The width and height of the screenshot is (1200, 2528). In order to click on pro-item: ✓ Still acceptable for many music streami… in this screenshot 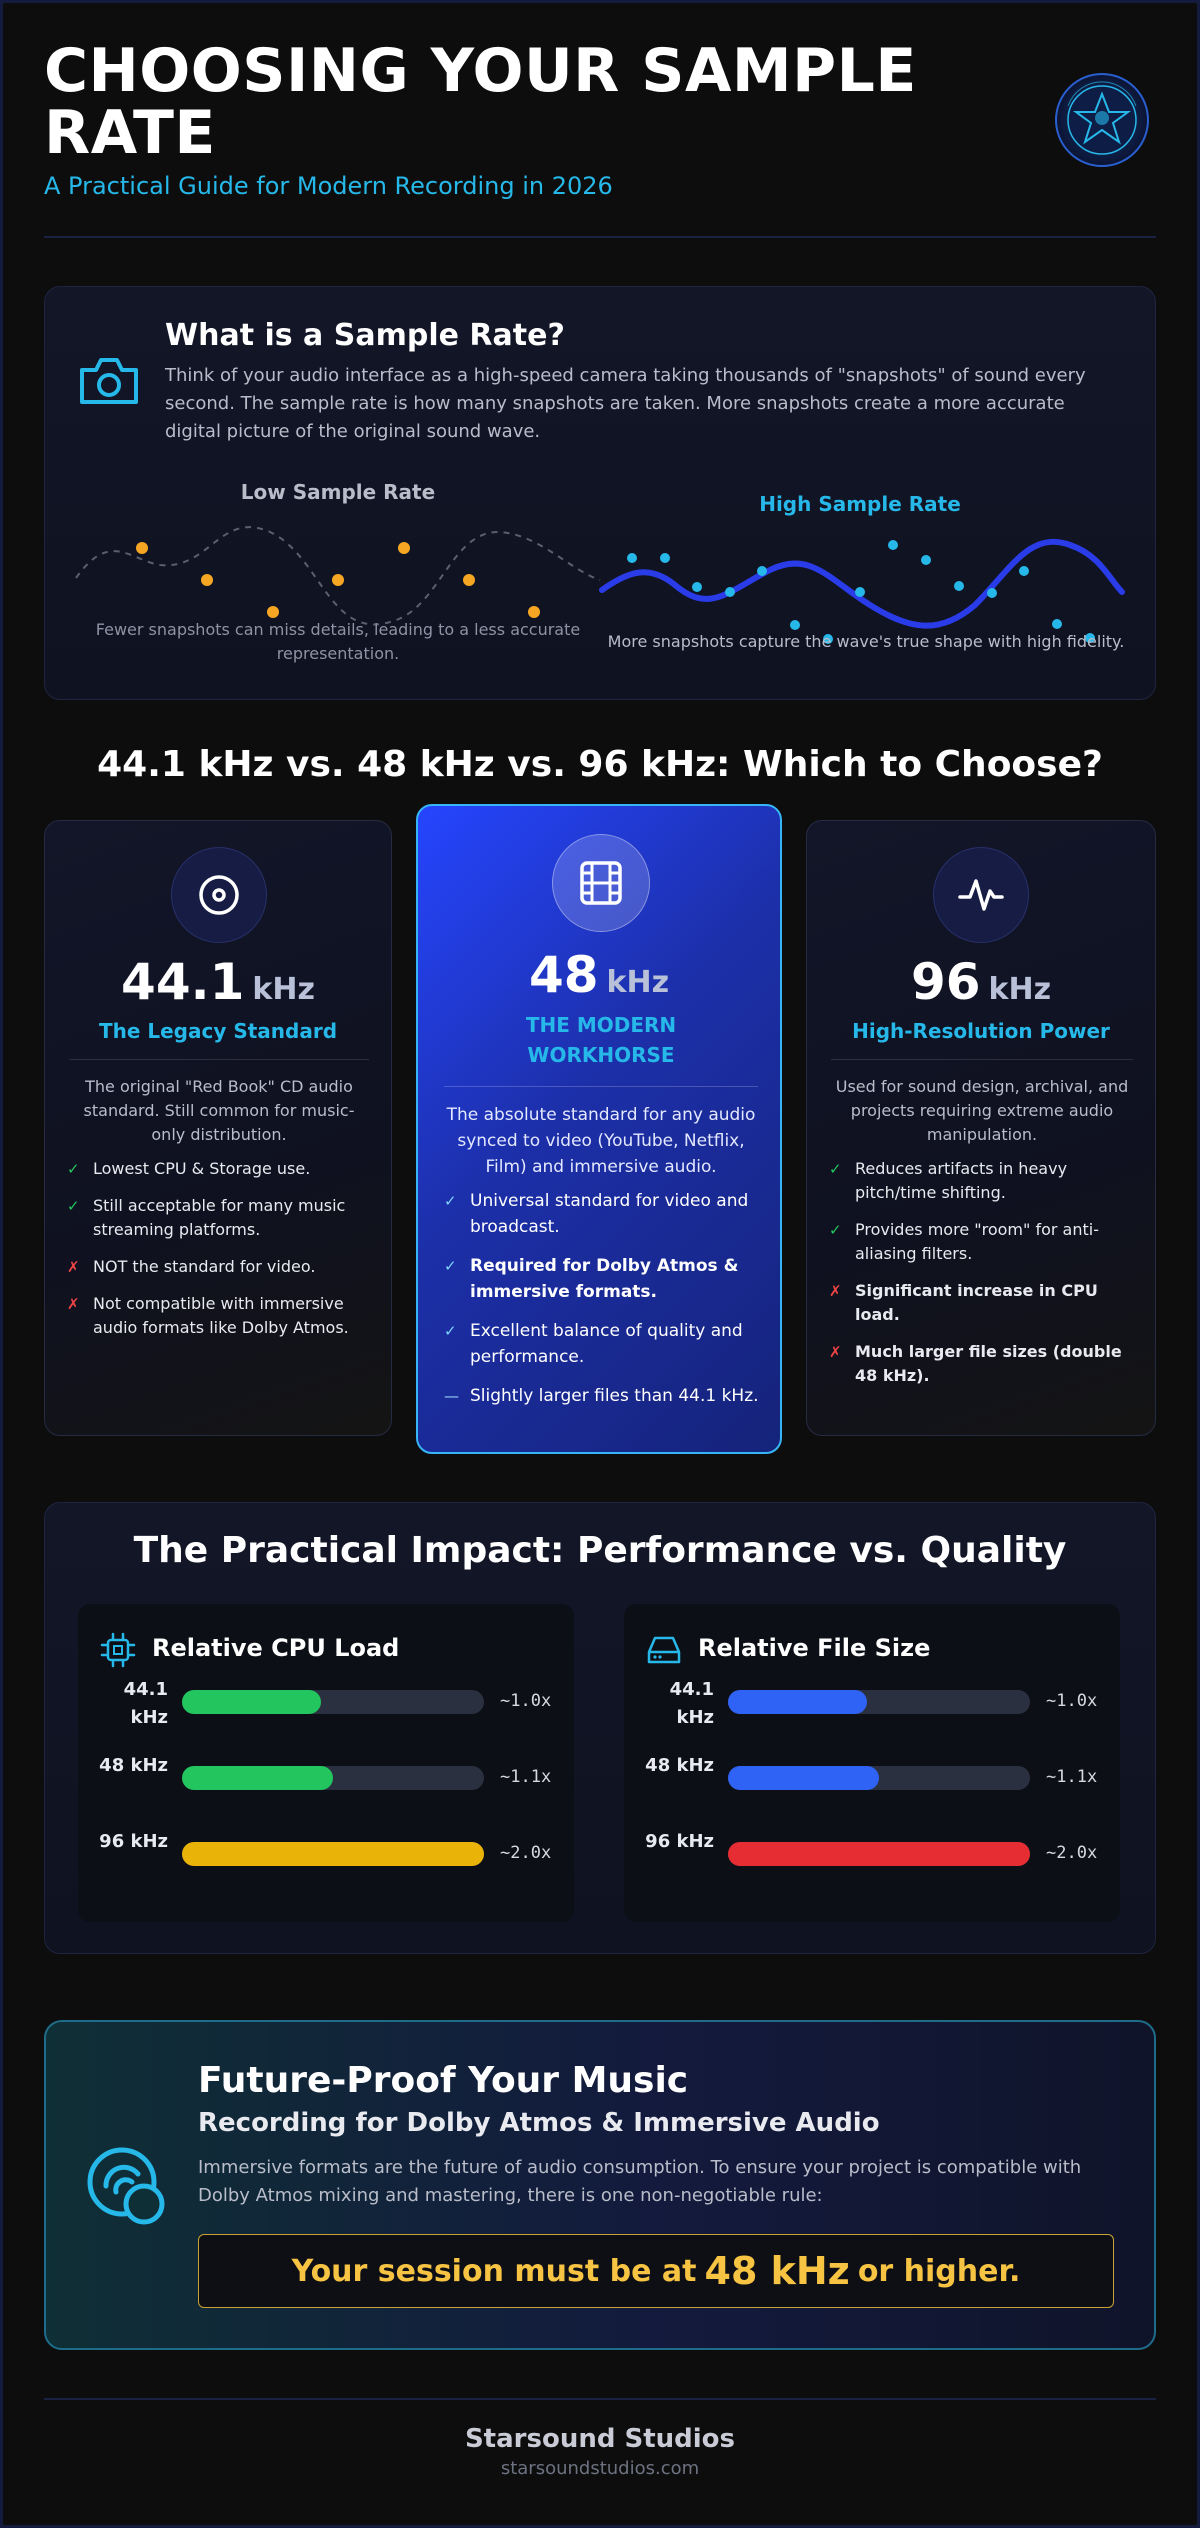, I will do `click(206, 1217)`.